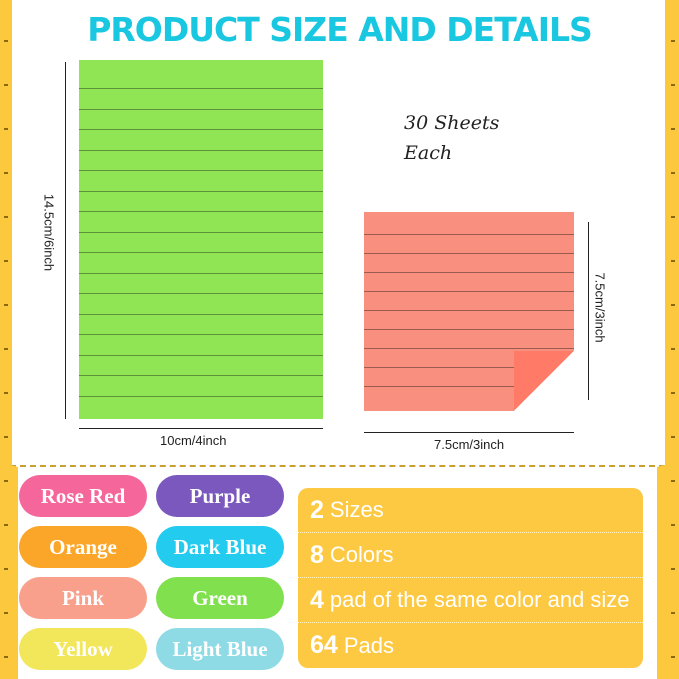 The image size is (679, 679). Describe the element at coordinates (470, 555) in the screenshot. I see `detail-row: 8 Colors` at that location.